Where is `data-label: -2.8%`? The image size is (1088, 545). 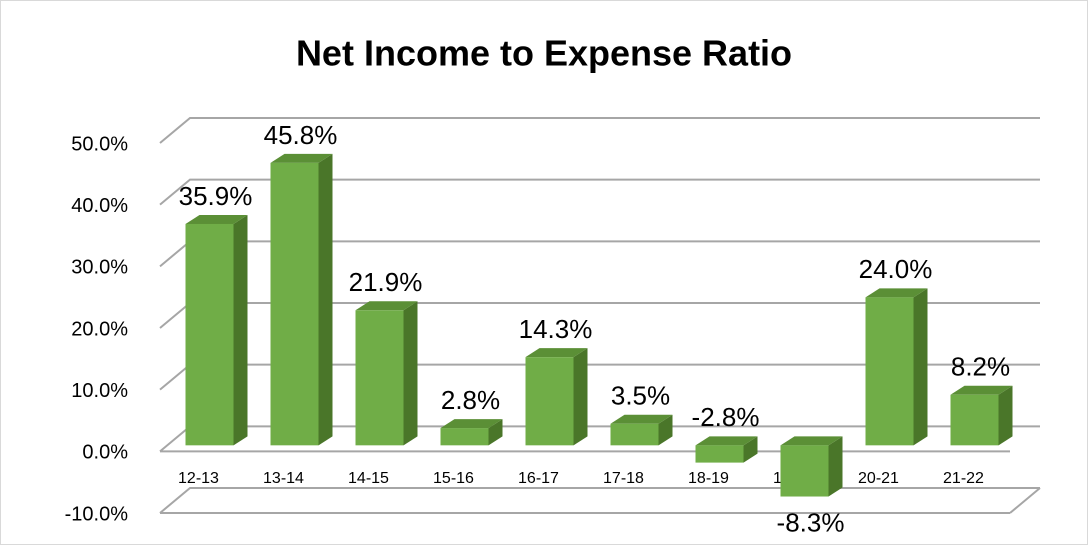
data-label: -2.8% is located at coordinates (726, 417).